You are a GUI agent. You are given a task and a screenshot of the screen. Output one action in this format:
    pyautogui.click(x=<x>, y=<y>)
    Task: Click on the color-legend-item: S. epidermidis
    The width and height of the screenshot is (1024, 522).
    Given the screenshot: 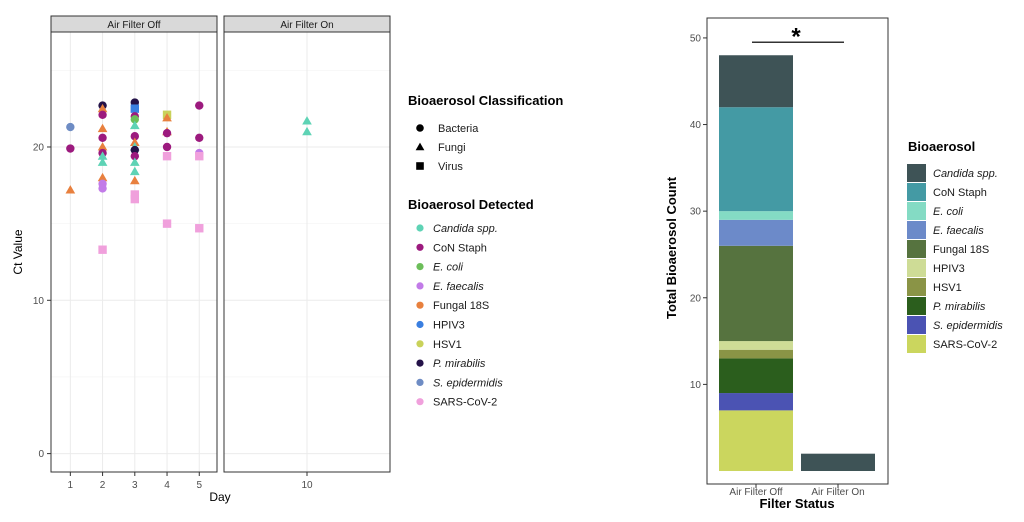 What is the action you would take?
    pyautogui.click(x=459, y=383)
    